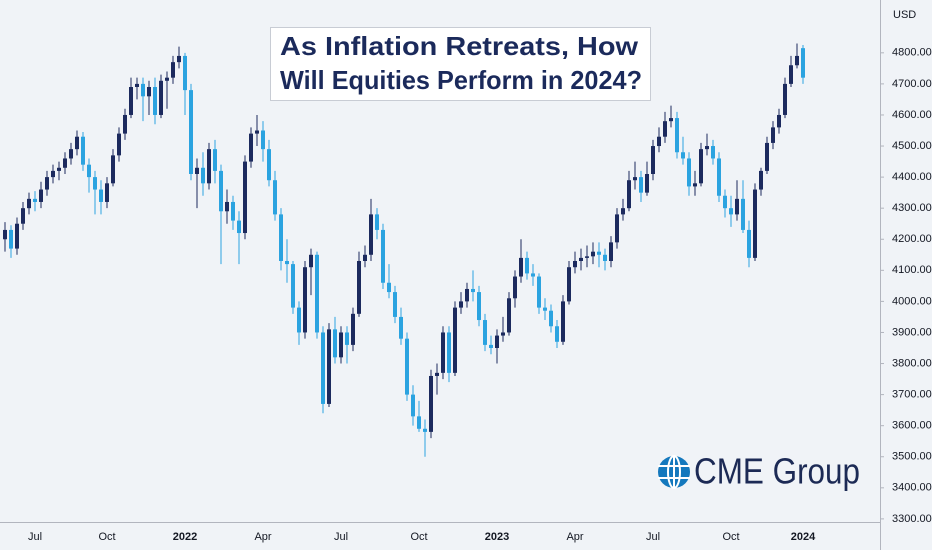  I want to click on y-tick-label: 4400.00, so click(912, 177).